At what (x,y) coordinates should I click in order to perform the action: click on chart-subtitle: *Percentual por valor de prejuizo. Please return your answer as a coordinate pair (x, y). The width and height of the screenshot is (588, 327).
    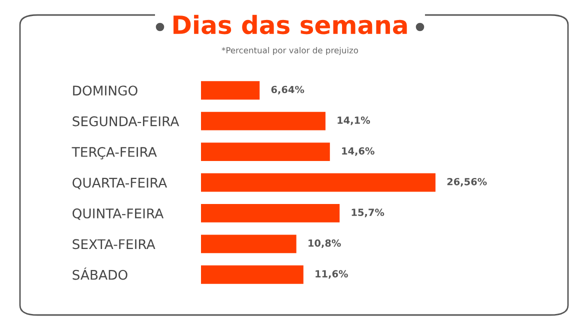
    Looking at the image, I should click on (290, 51).